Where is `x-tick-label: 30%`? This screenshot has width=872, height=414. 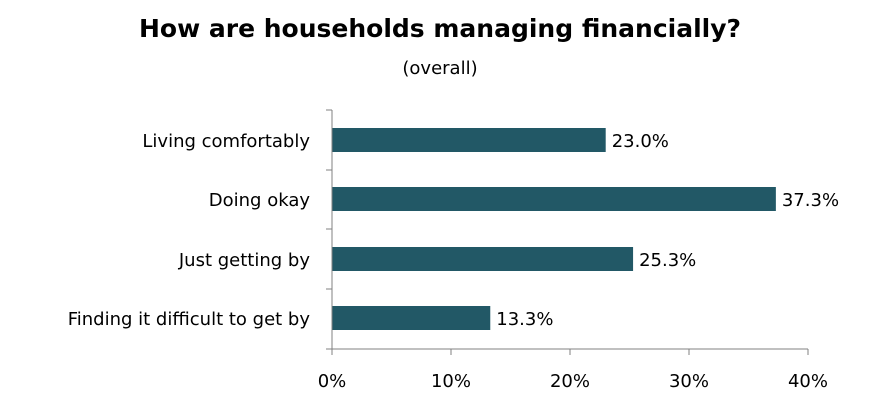
x-tick-label: 30% is located at coordinates (689, 381).